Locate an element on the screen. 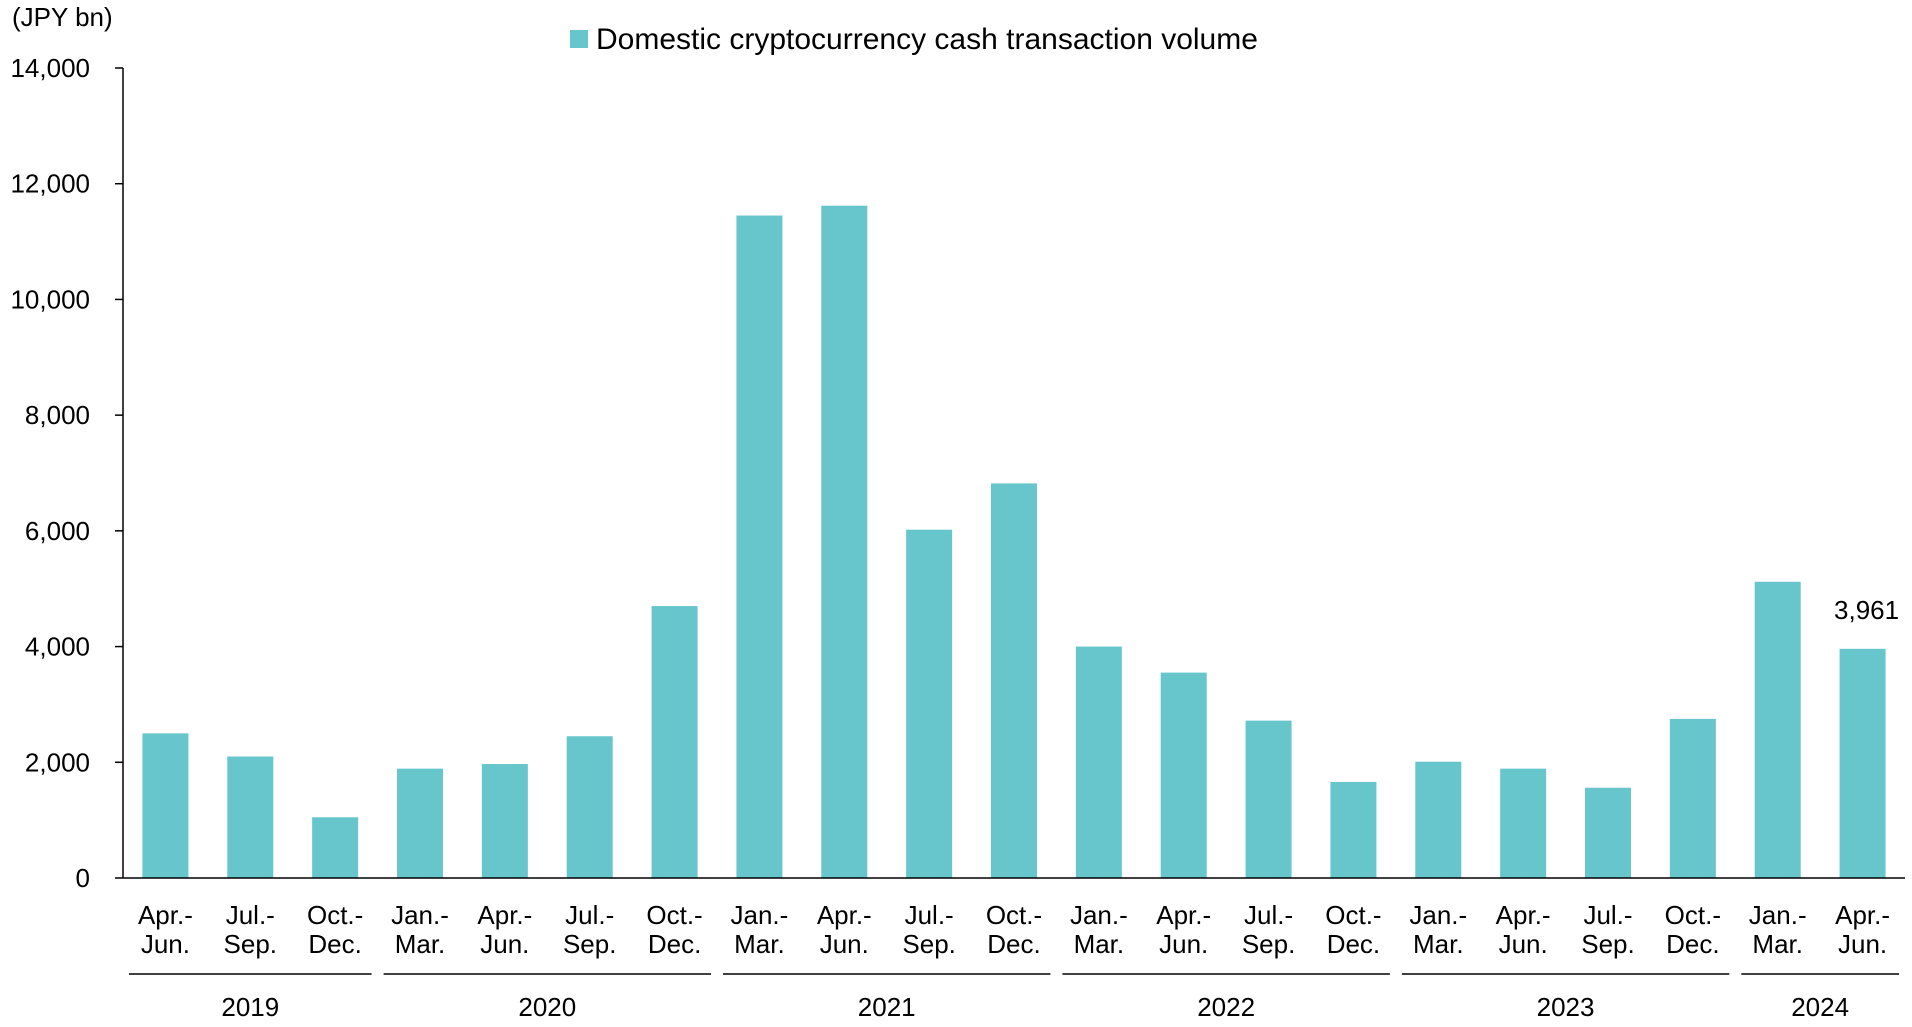  y-tick-label: 4,000 is located at coordinates (57, 647).